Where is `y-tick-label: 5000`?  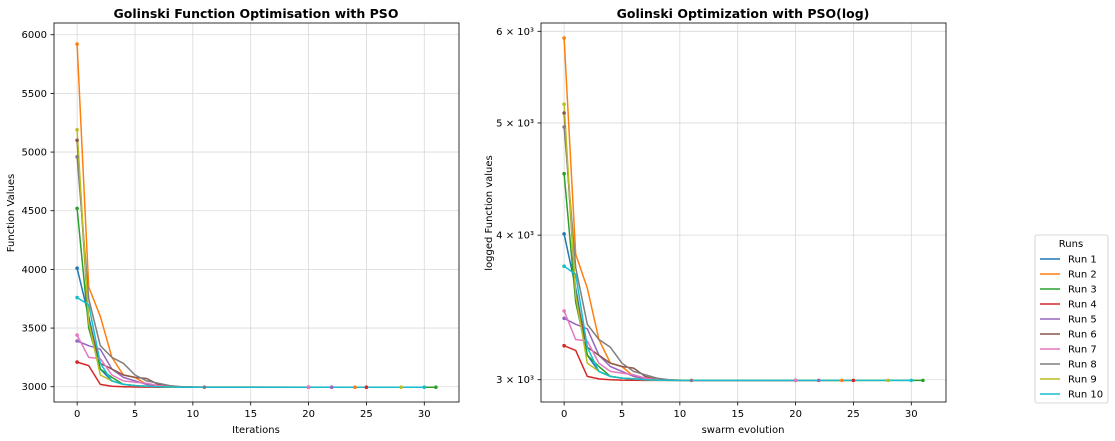
y-tick-label: 5000 is located at coordinates (34, 153).